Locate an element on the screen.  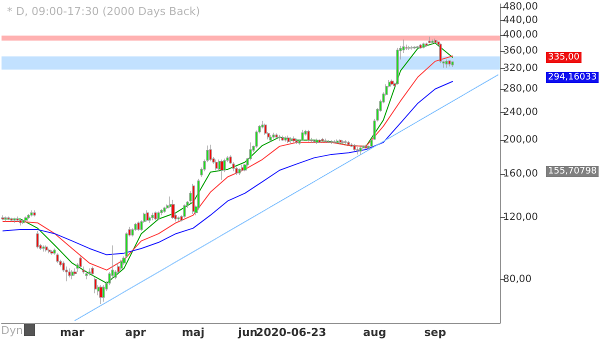
y-tick-label: 240,00 is located at coordinates (520, 112).